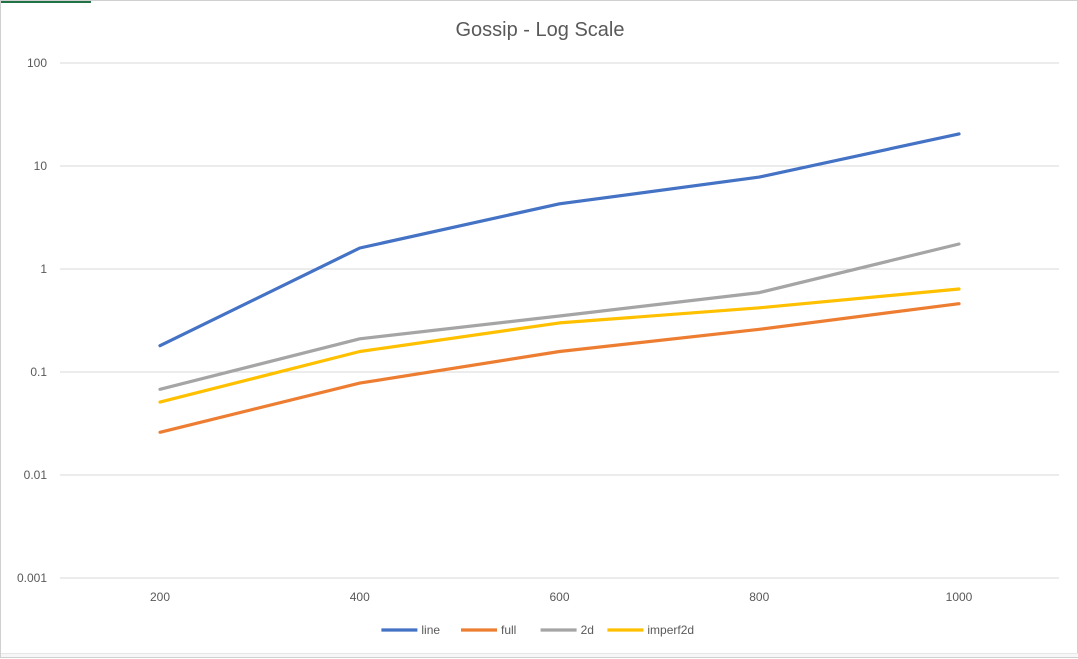 This screenshot has height=659, width=1078. I want to click on legend-item-full: full, so click(488, 630).